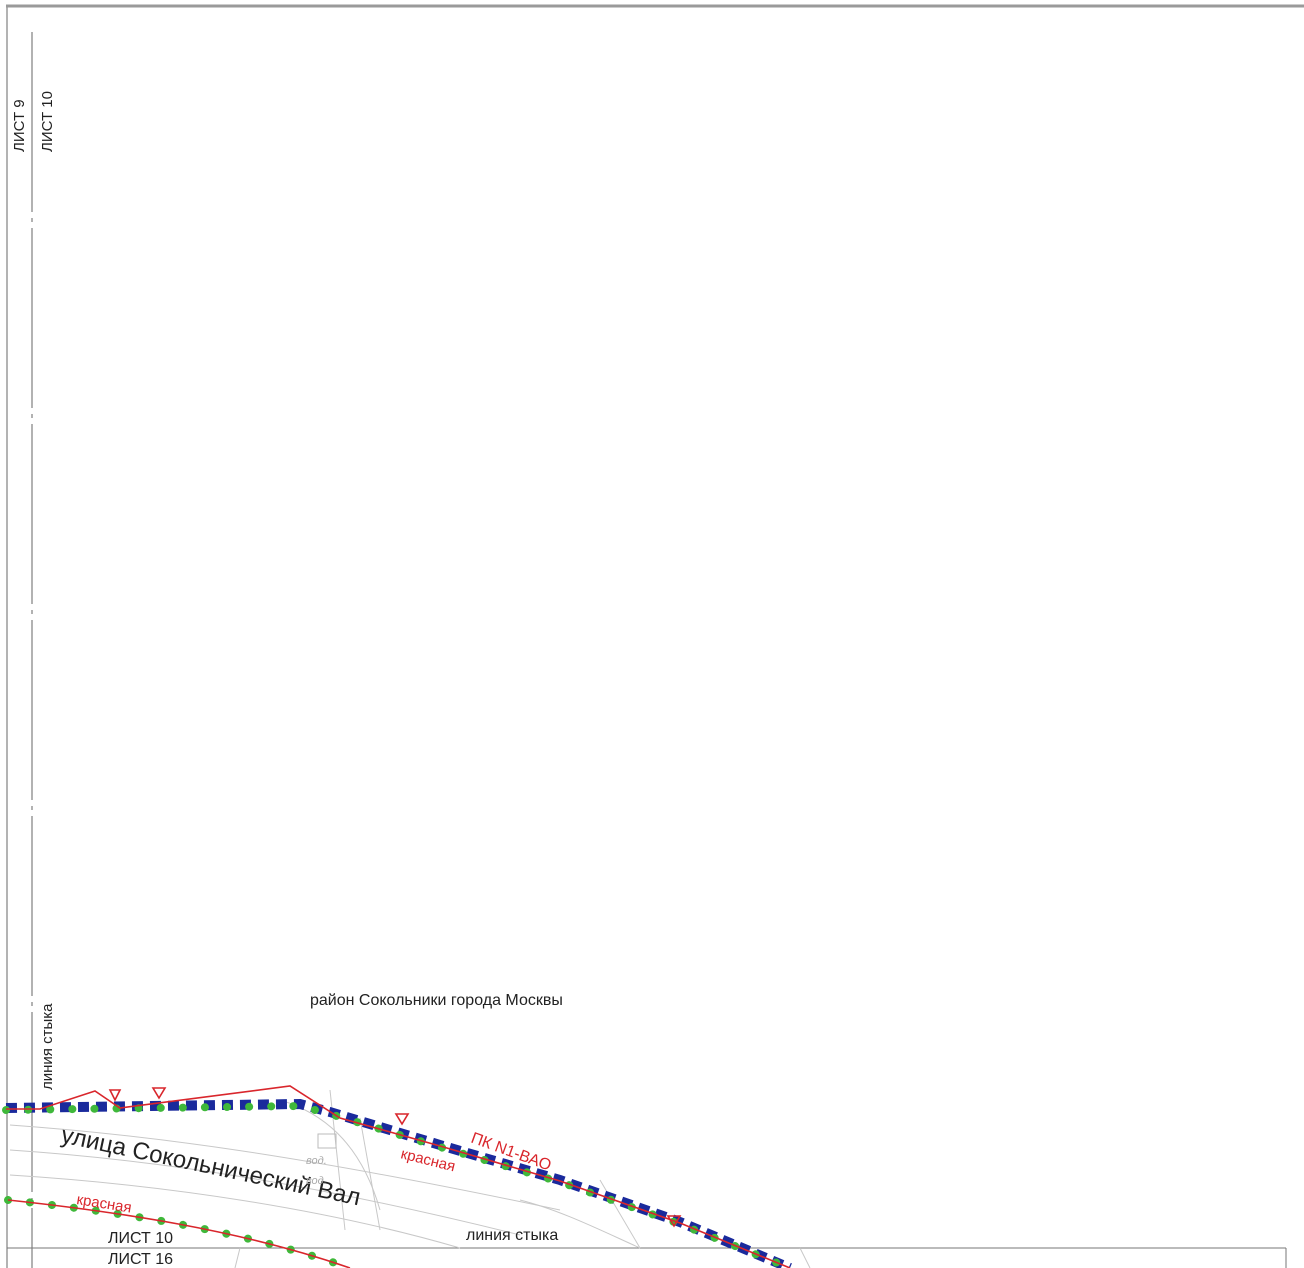  Describe the element at coordinates (103, 1203) in the screenshot. I see `red-line-label-lower: красная` at that location.